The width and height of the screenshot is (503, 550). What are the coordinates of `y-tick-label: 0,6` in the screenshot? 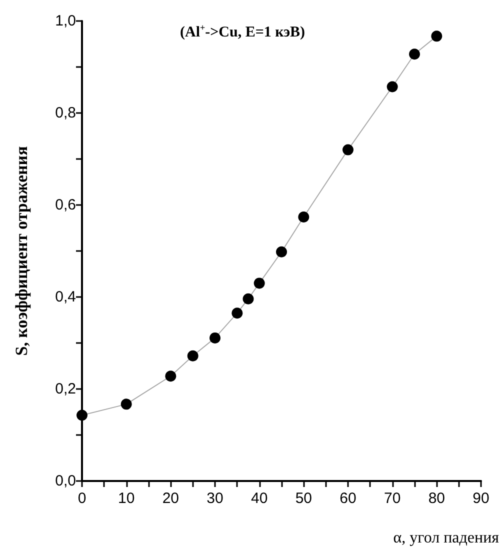 It's located at (65, 205).